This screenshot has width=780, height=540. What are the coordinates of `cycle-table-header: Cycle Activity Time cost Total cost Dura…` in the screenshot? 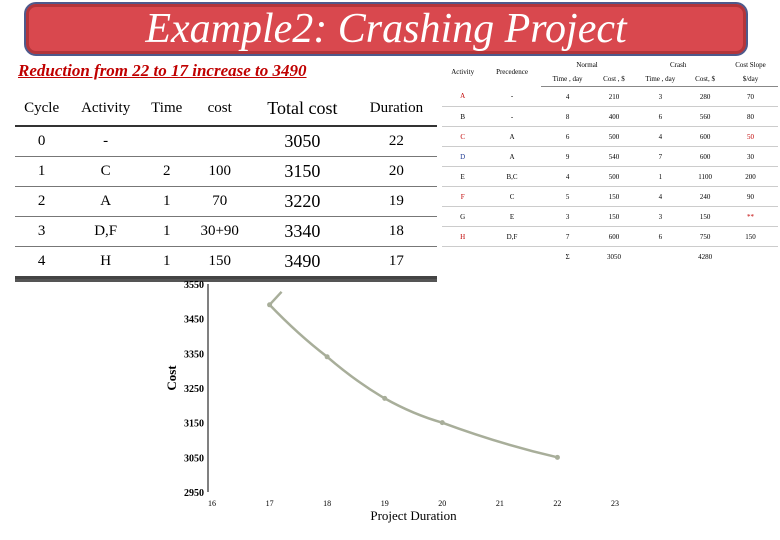 It's located at (226, 109).